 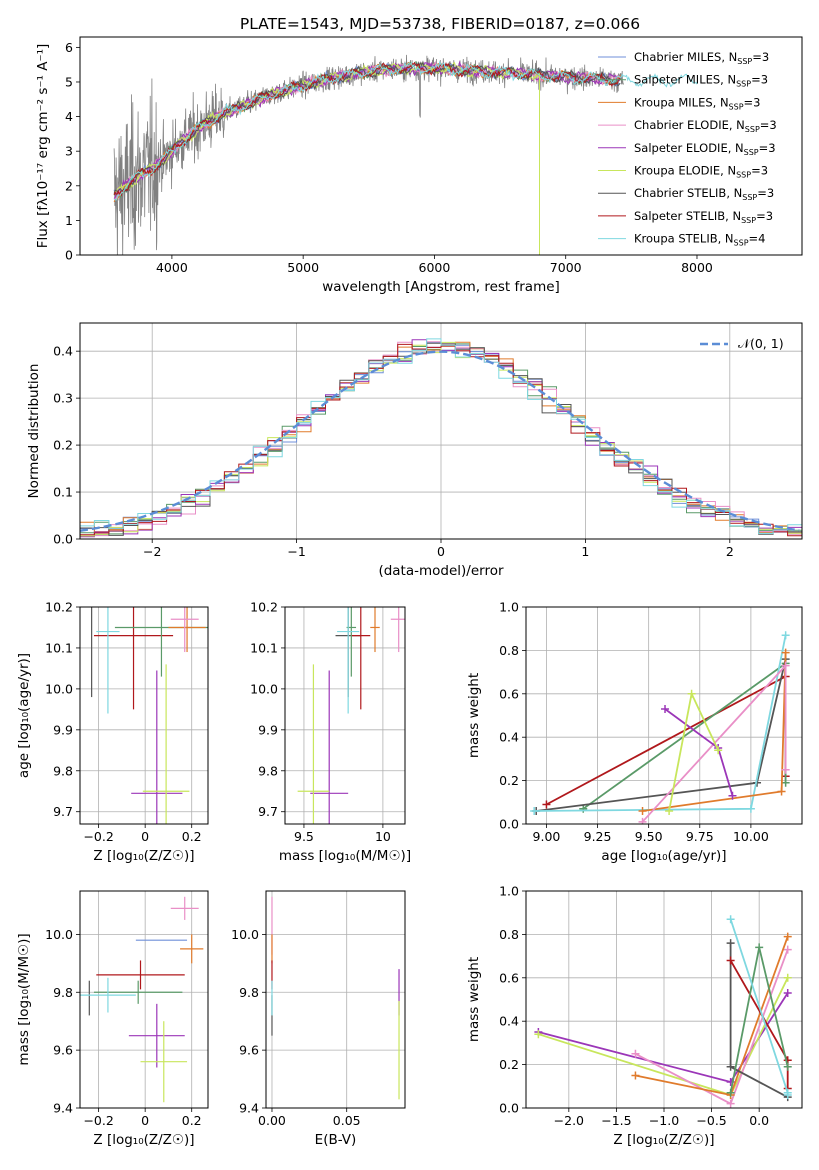 I want to click on y-tick-label: 1.0, so click(x=509, y=607).